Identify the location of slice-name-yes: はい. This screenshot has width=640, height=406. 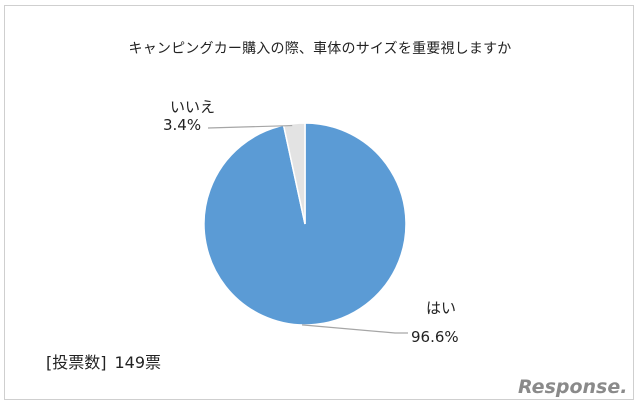
(441, 308).